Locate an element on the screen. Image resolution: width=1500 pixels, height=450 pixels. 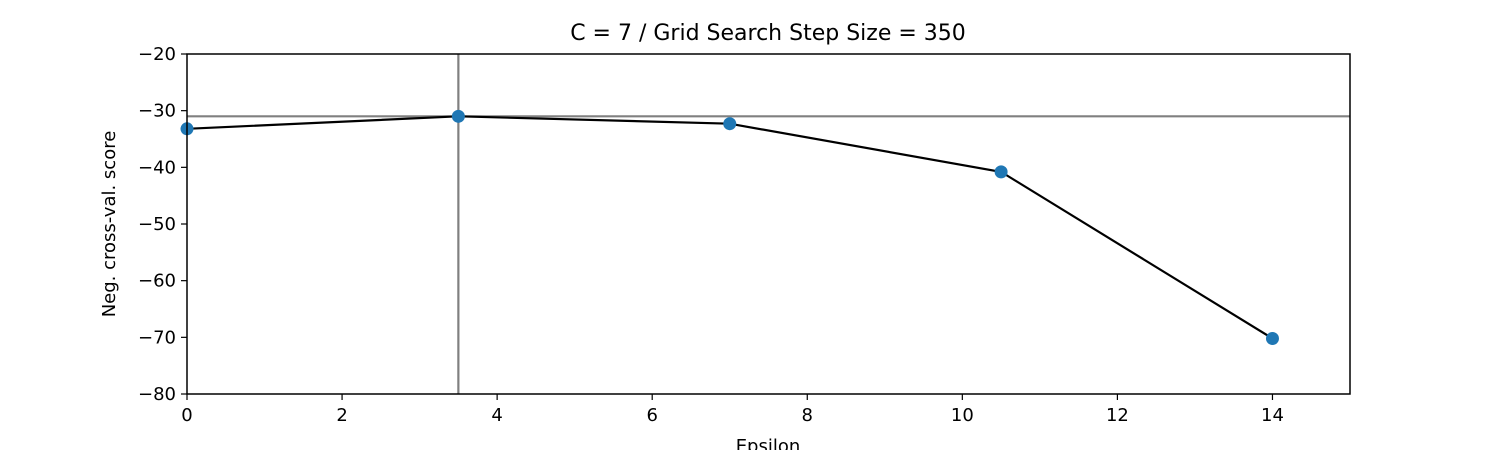
y-tick-label: −20 is located at coordinates (157, 54).